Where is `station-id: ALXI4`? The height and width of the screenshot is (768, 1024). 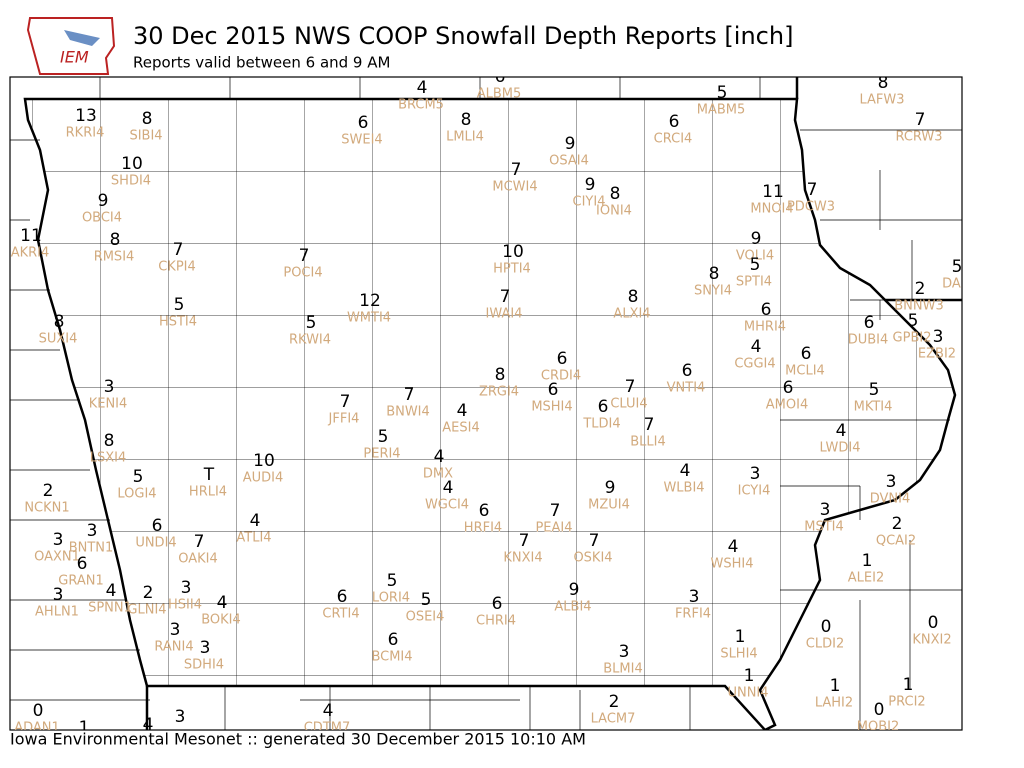
station-id: ALXI4 is located at coordinates (631, 314).